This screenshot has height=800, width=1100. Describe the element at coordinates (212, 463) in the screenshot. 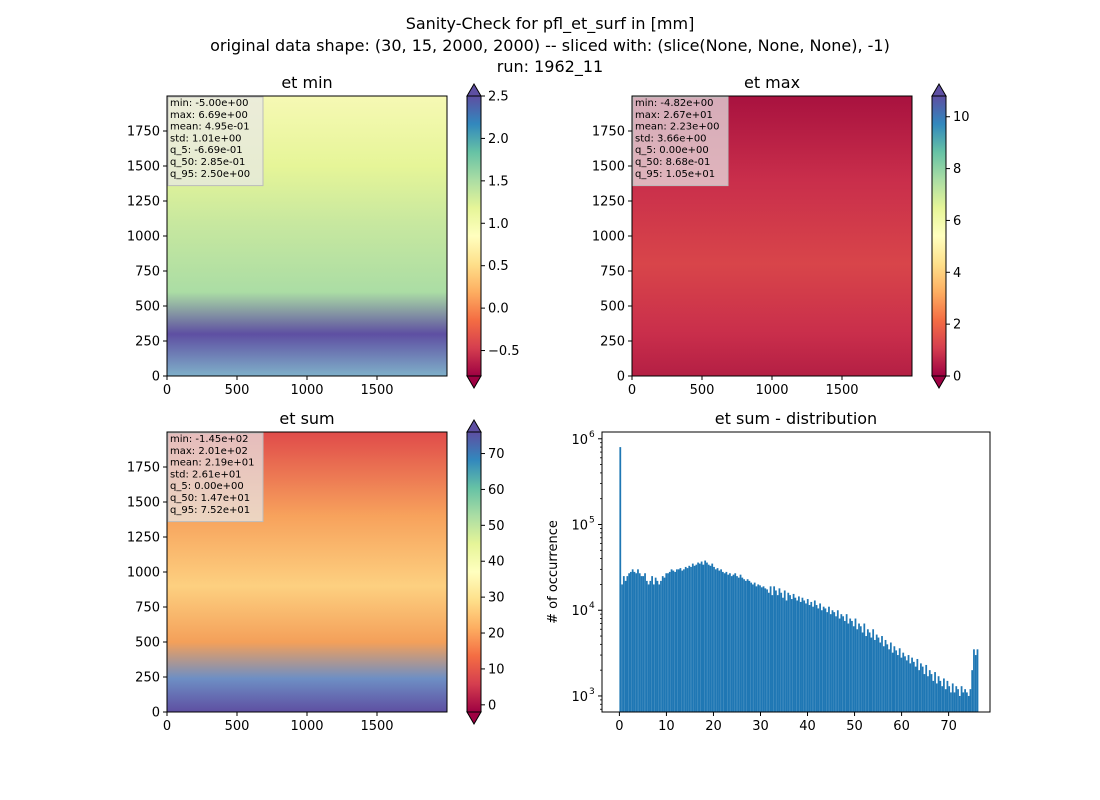

I see `stats-line: mean: 2.19e+01` at that location.